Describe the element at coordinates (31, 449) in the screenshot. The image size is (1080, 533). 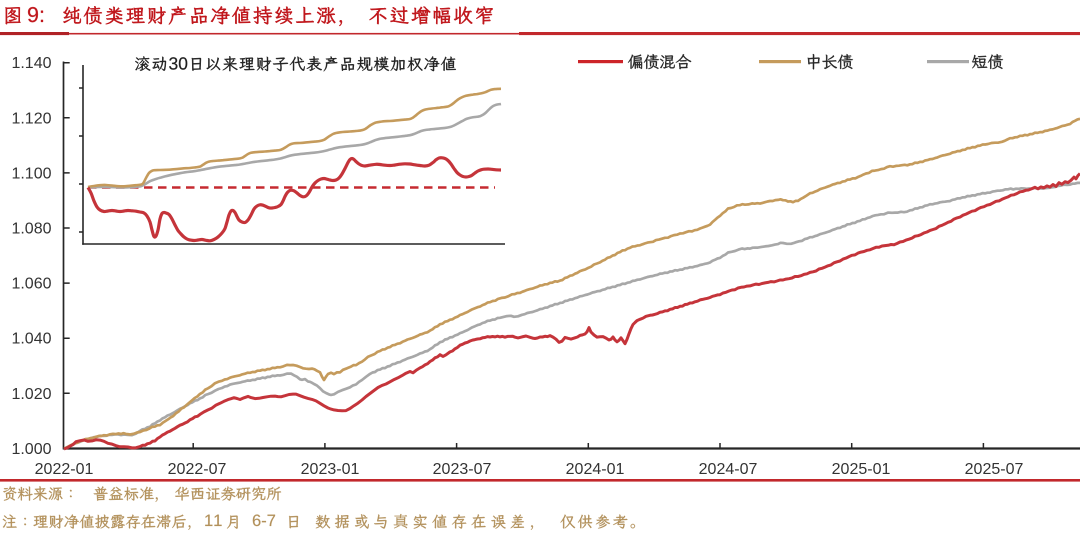
I see `svg-text: 1.000` at that location.